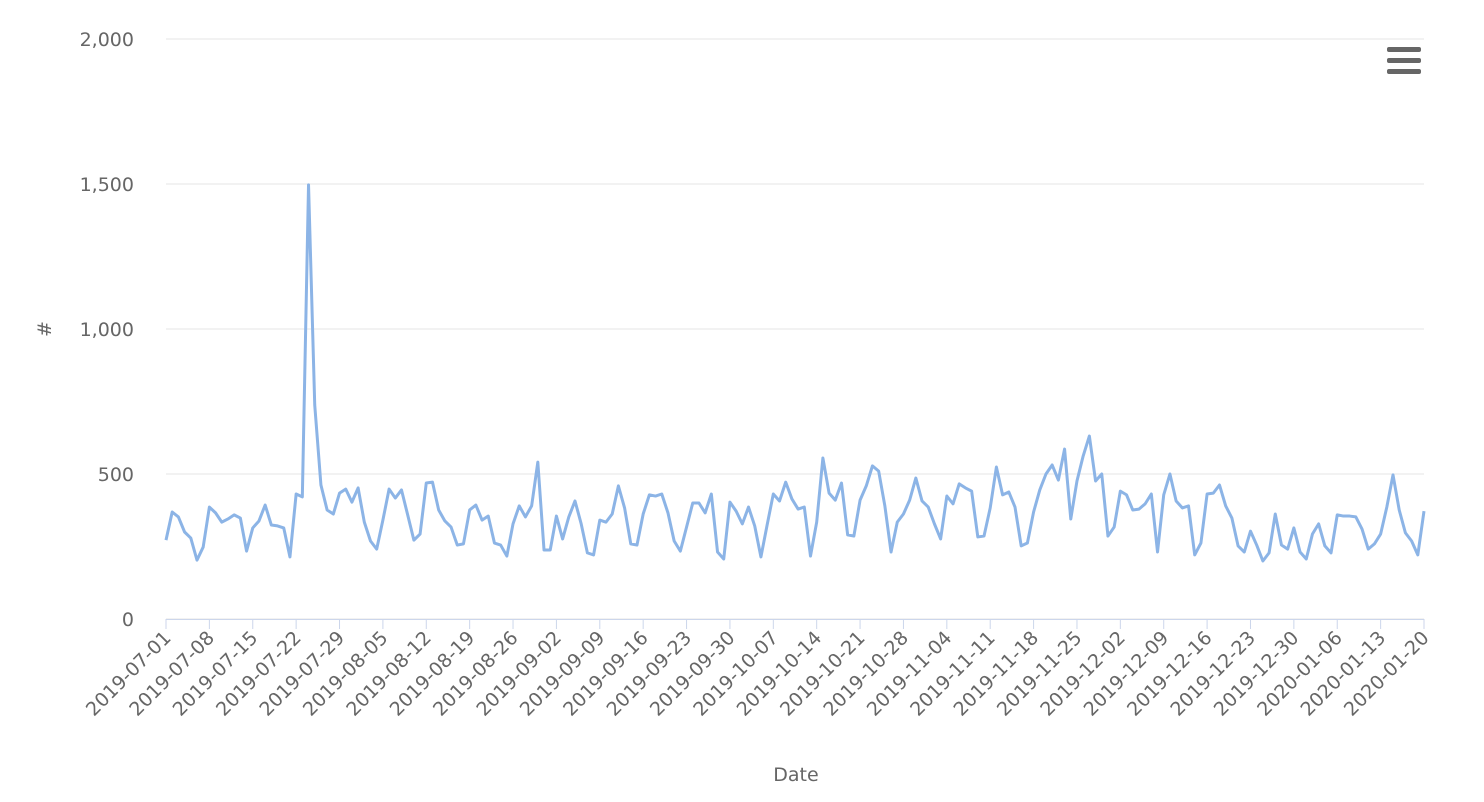  Describe the element at coordinates (107, 40) in the screenshot. I see `y-tick-label: 2,000` at that location.